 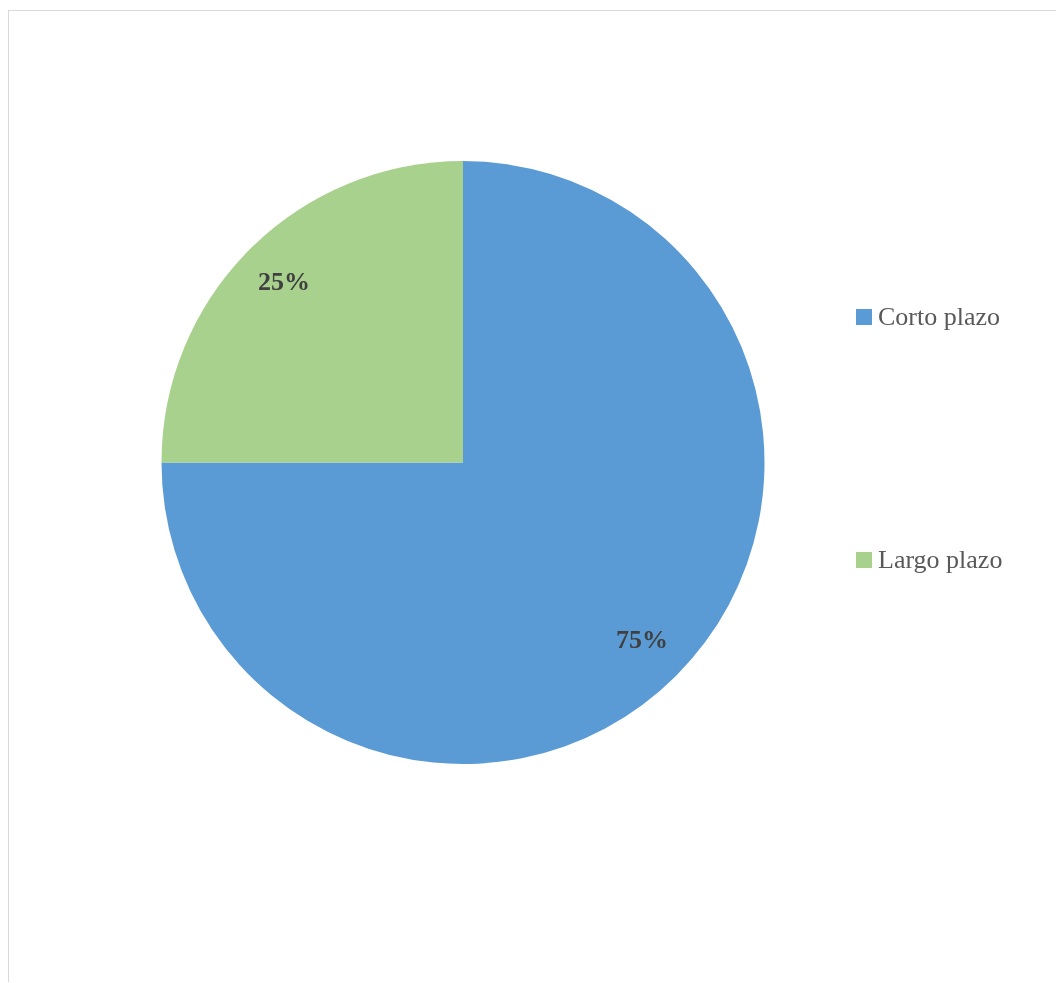 I want to click on legend-label: Corto plazo, so click(x=939, y=317).